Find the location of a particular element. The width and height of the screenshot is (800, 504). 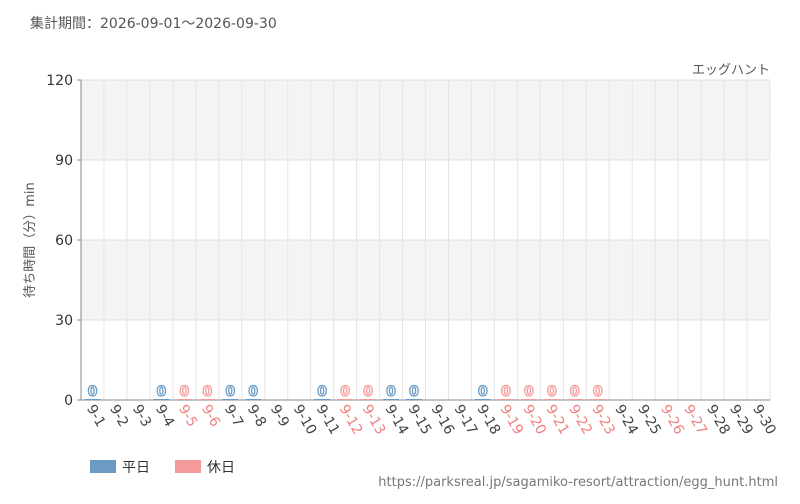

x-tick-label: 9-26 is located at coordinates (672, 420).